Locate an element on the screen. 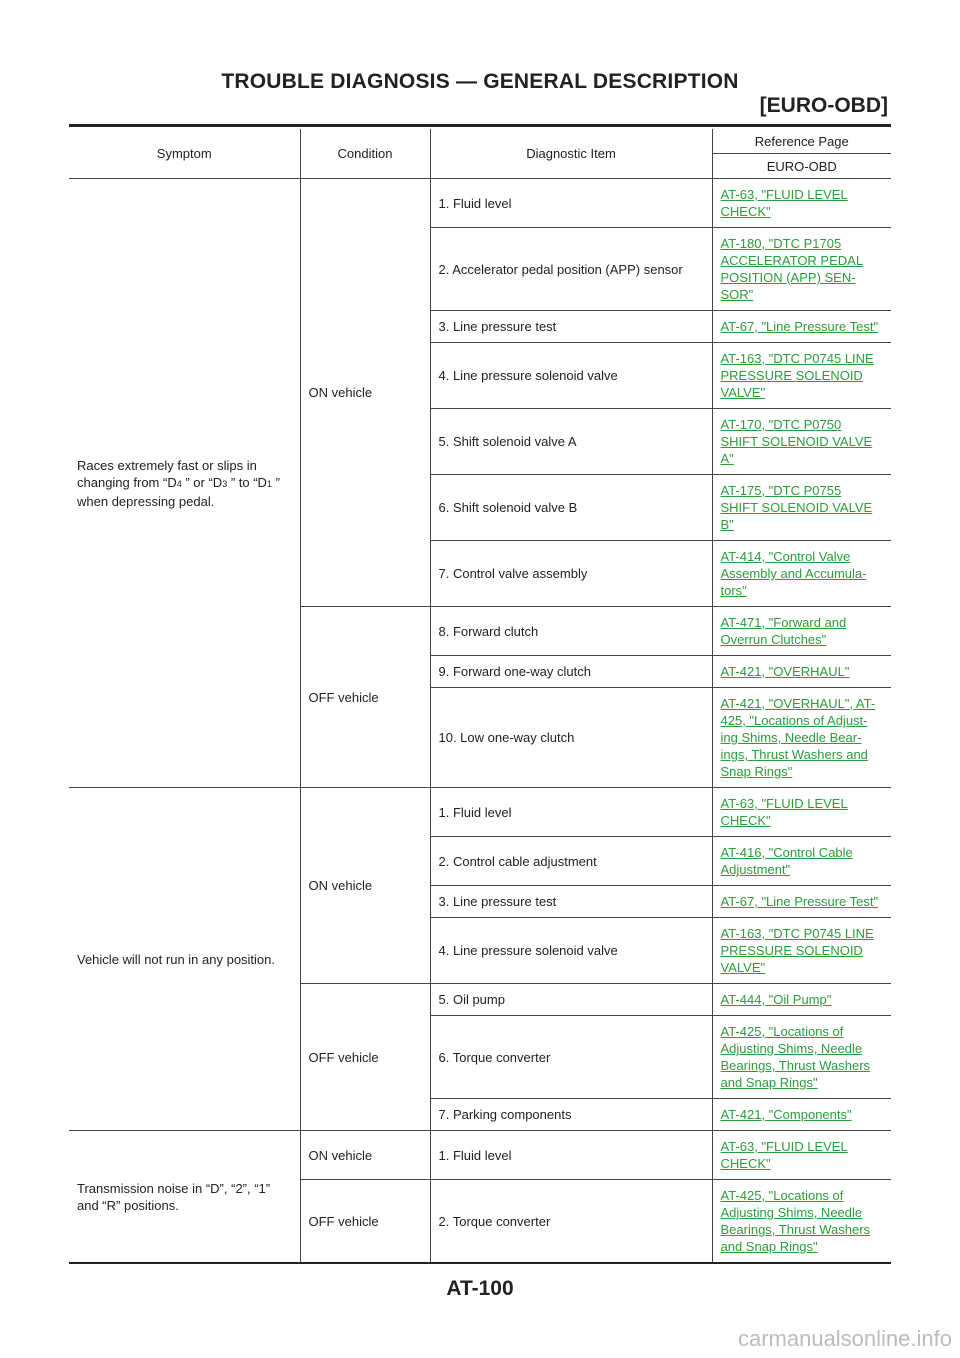 This screenshot has height=1358, width=960. page-subtitle: [EURO-OBD] is located at coordinates (823, 105).